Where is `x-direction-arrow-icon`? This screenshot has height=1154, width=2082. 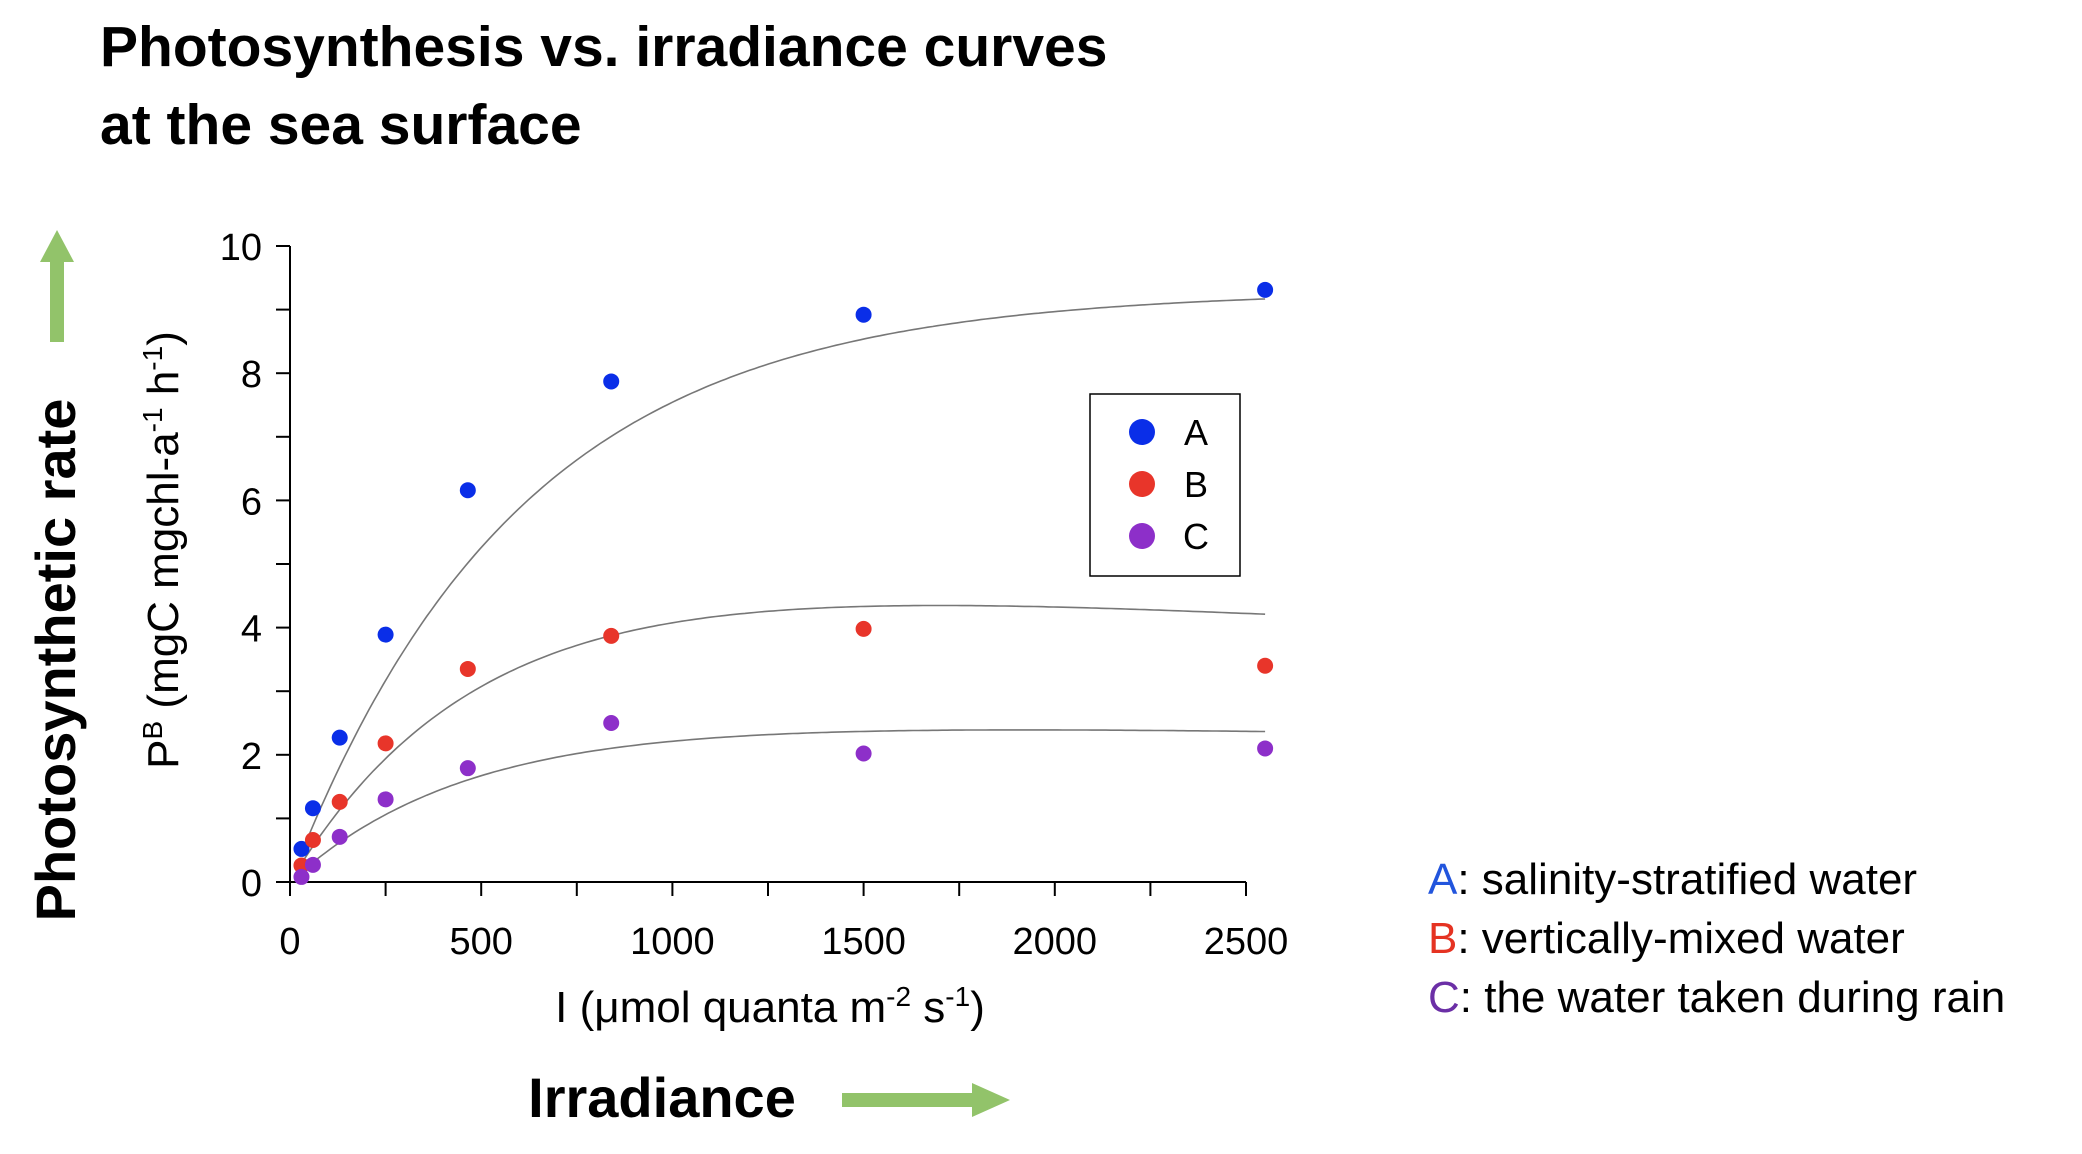 x-direction-arrow-icon is located at coordinates (908, 1100).